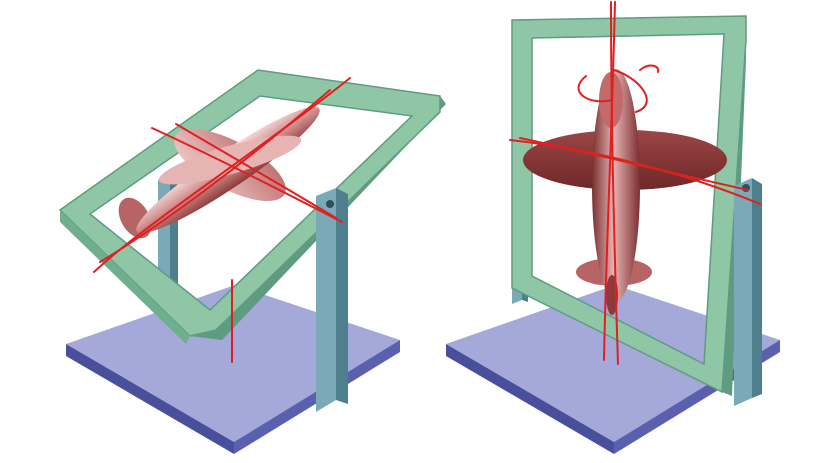  Describe the element at coordinates (625, 192) in the screenshot. I see `right-airplane` at that location.